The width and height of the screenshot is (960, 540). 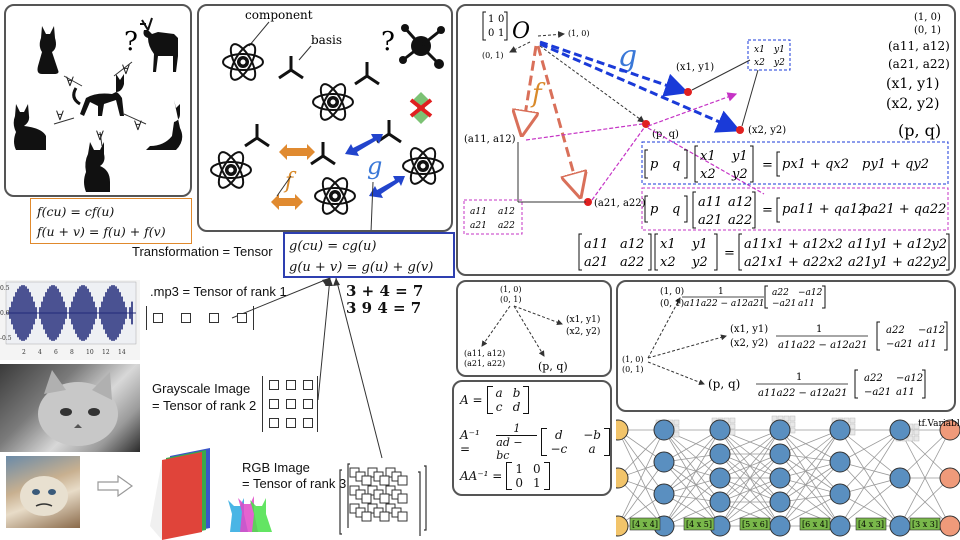 I want to click on grumpy-cat-photo, so click(x=43, y=492).